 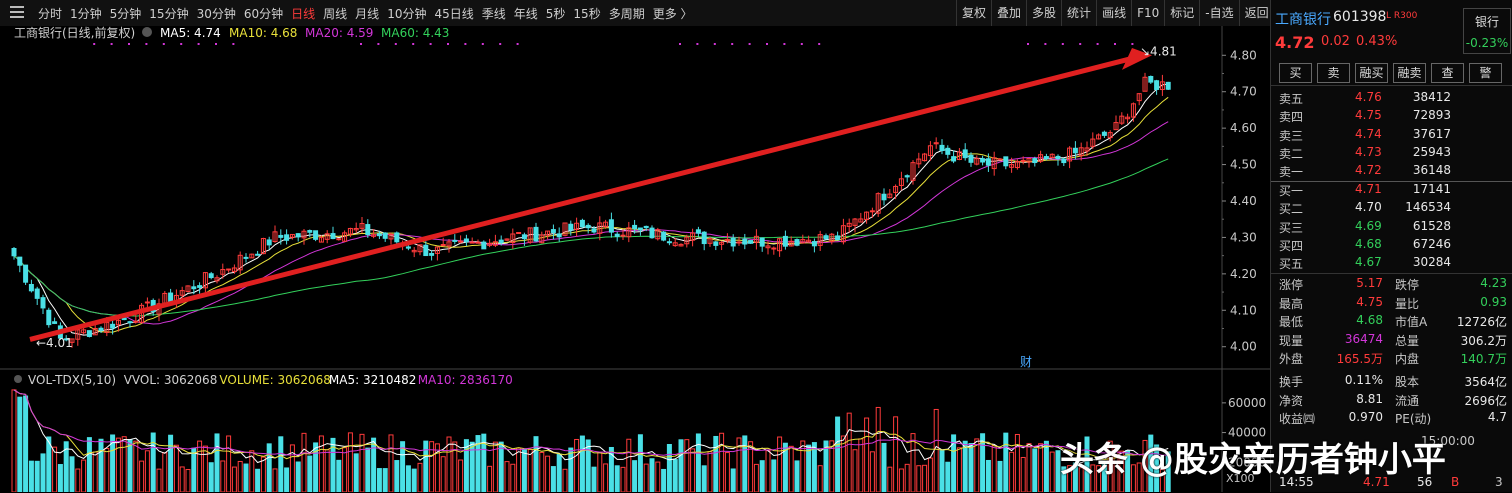 What do you see at coordinates (407, 13) in the screenshot?
I see `timeframe-tab: 10分钟` at bounding box center [407, 13].